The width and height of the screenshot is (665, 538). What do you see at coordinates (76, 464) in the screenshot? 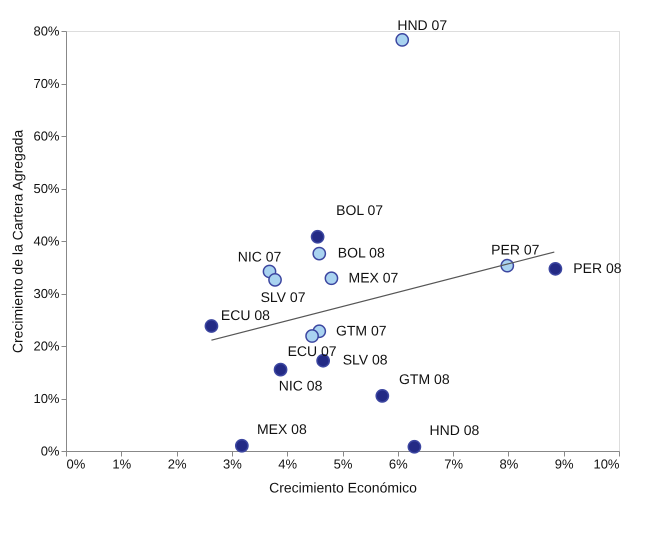
I see `x-tick-label: 0%` at bounding box center [76, 464].